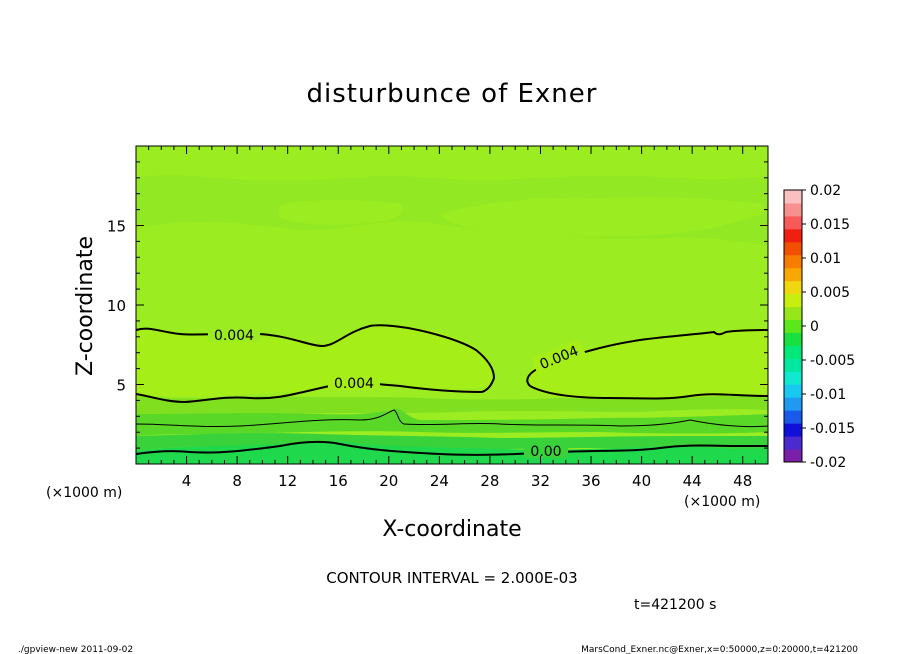  What do you see at coordinates (451, 578) in the screenshot?
I see `contour-interval-text: CONTOUR INTERVAL = 2.000E-03` at bounding box center [451, 578].